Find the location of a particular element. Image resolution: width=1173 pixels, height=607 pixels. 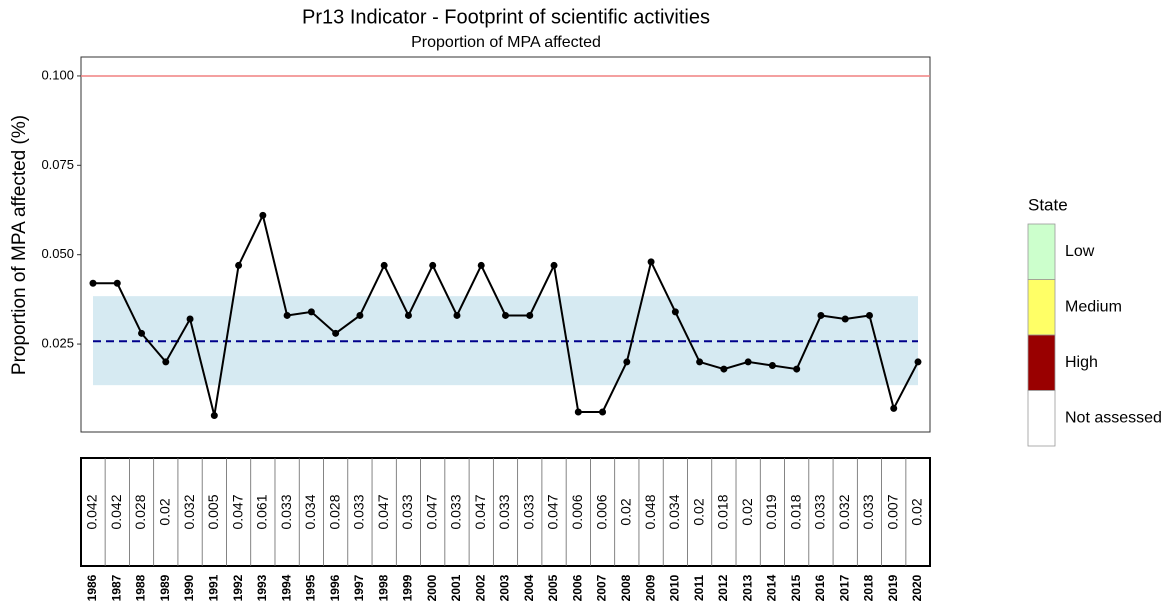

x-tick-label: 2004 is located at coordinates (529, 587).